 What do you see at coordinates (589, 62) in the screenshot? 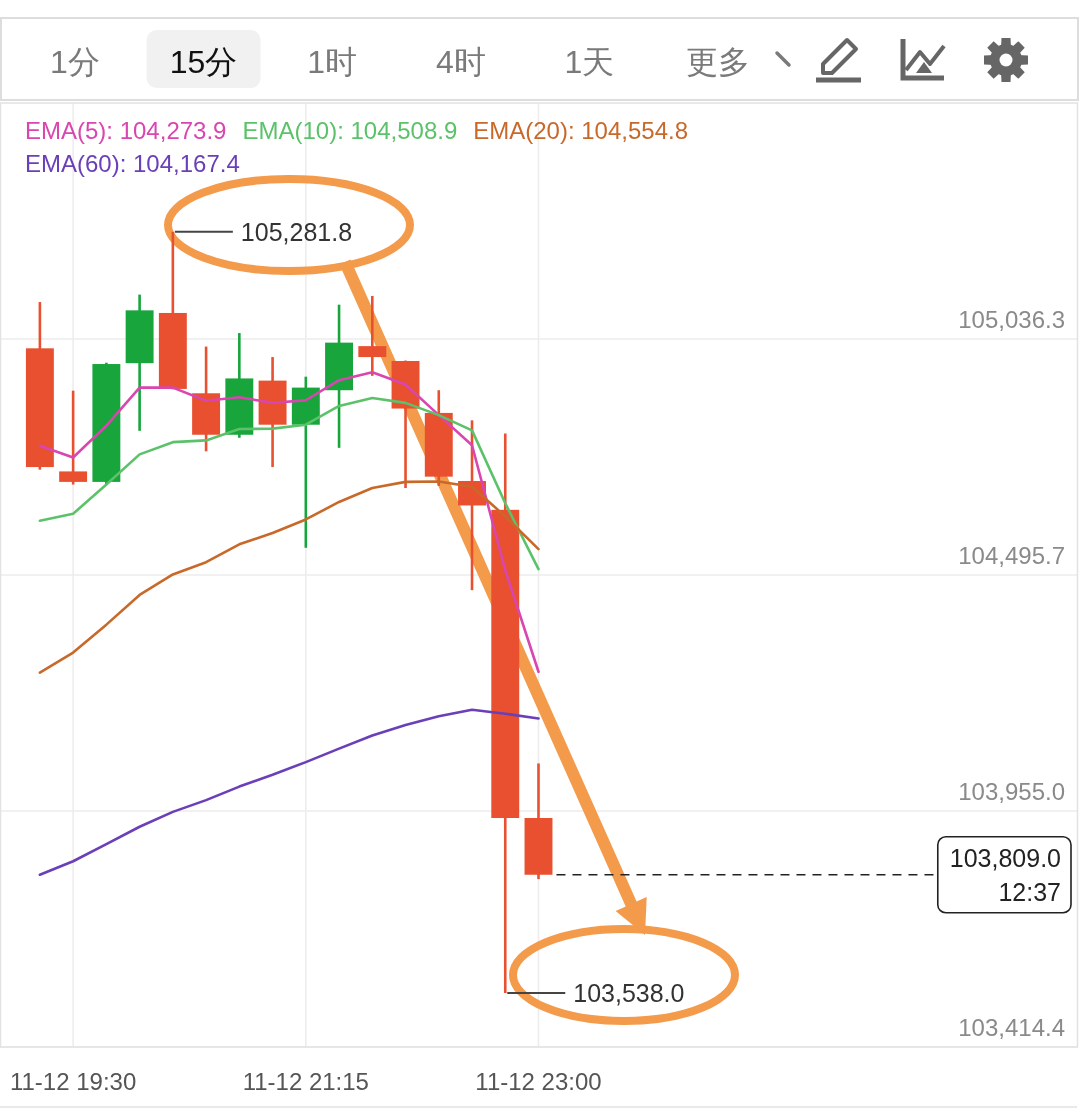
I see `text: 1天` at bounding box center [589, 62].